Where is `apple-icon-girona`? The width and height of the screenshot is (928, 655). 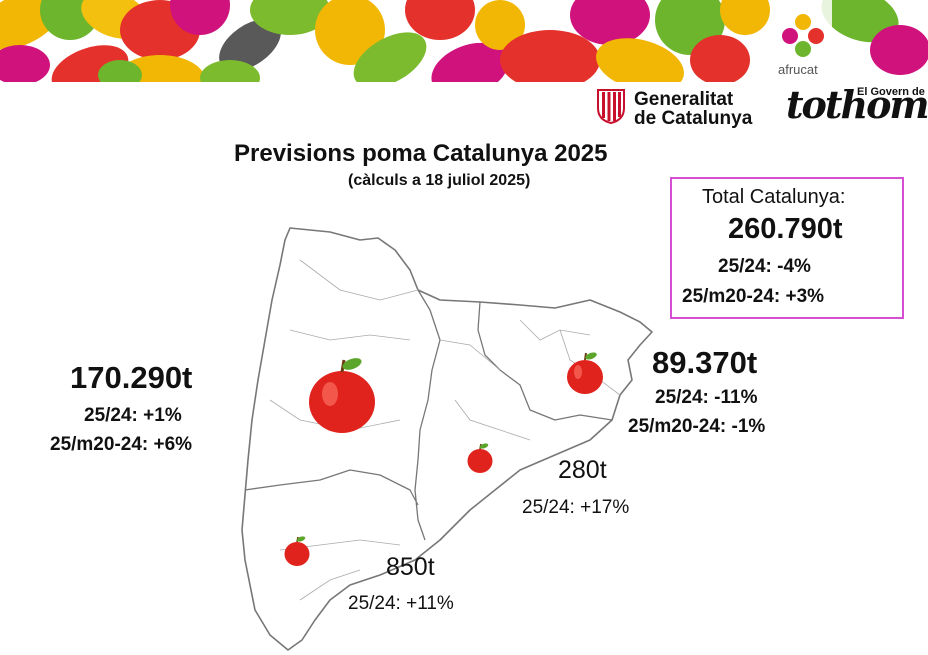 apple-icon-girona is located at coordinates (585, 373).